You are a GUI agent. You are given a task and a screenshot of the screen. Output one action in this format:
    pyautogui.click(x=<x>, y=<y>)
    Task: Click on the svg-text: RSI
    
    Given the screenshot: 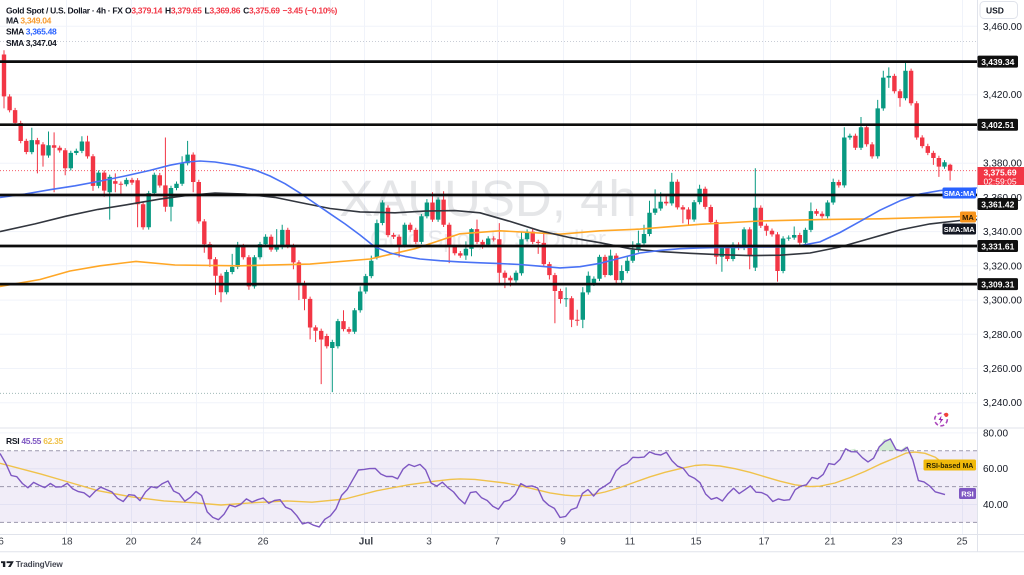 What is the action you would take?
    pyautogui.click(x=967, y=494)
    